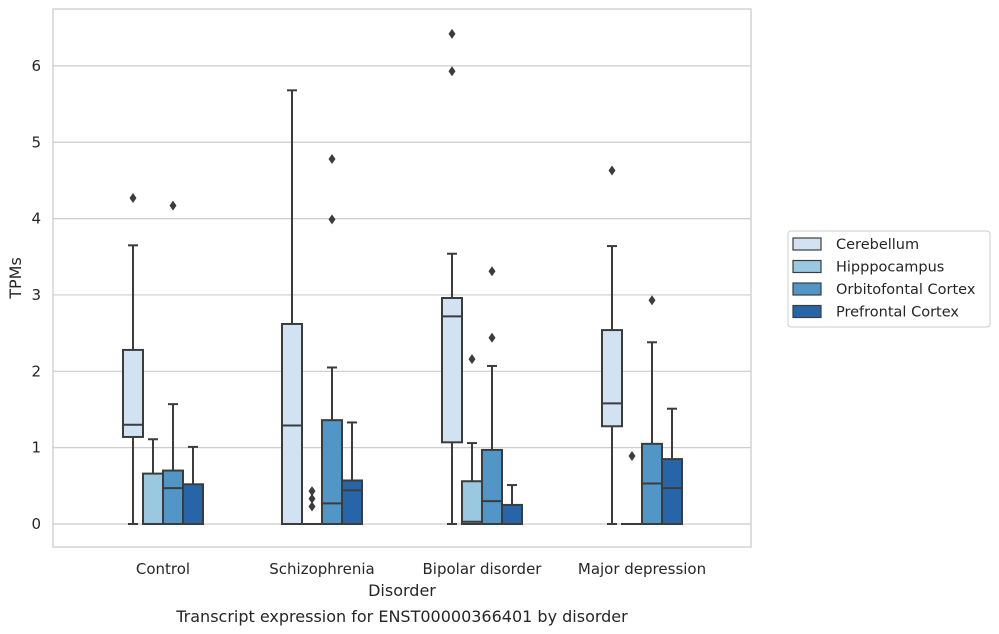  I want to click on y-tick-label: 3, so click(36, 295).